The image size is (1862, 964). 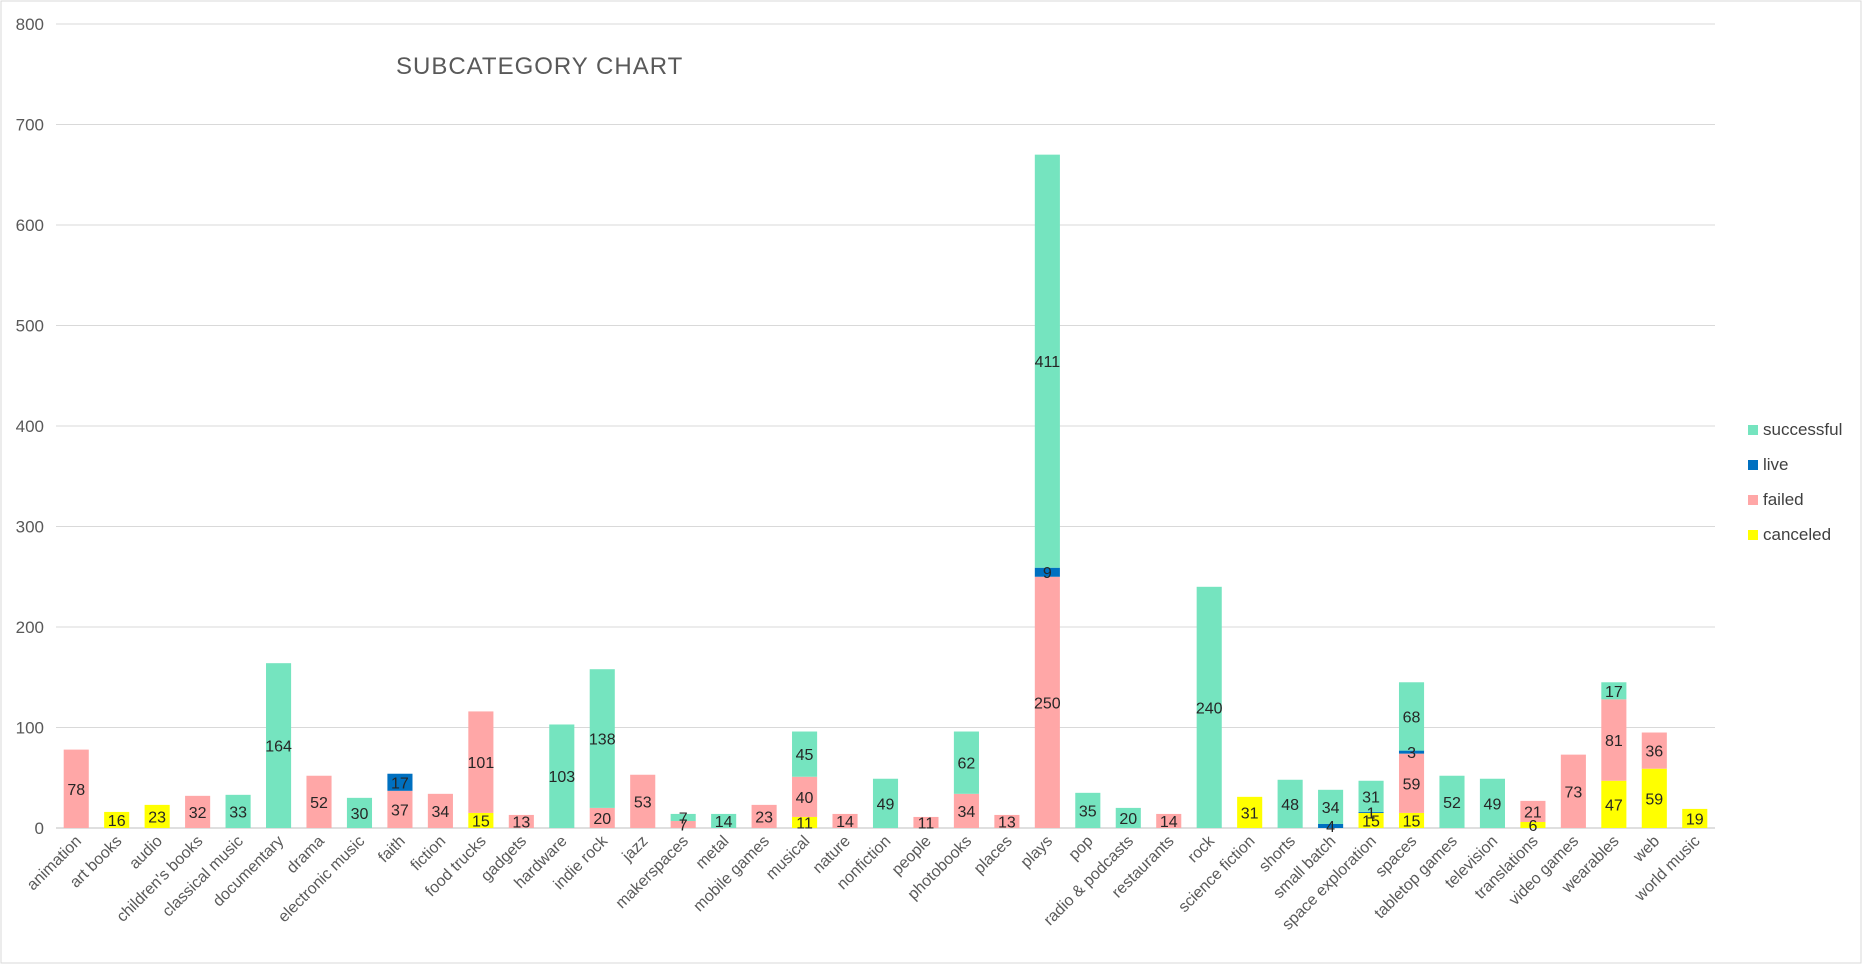 I want to click on data-label-failed: 20, so click(x=602, y=819).